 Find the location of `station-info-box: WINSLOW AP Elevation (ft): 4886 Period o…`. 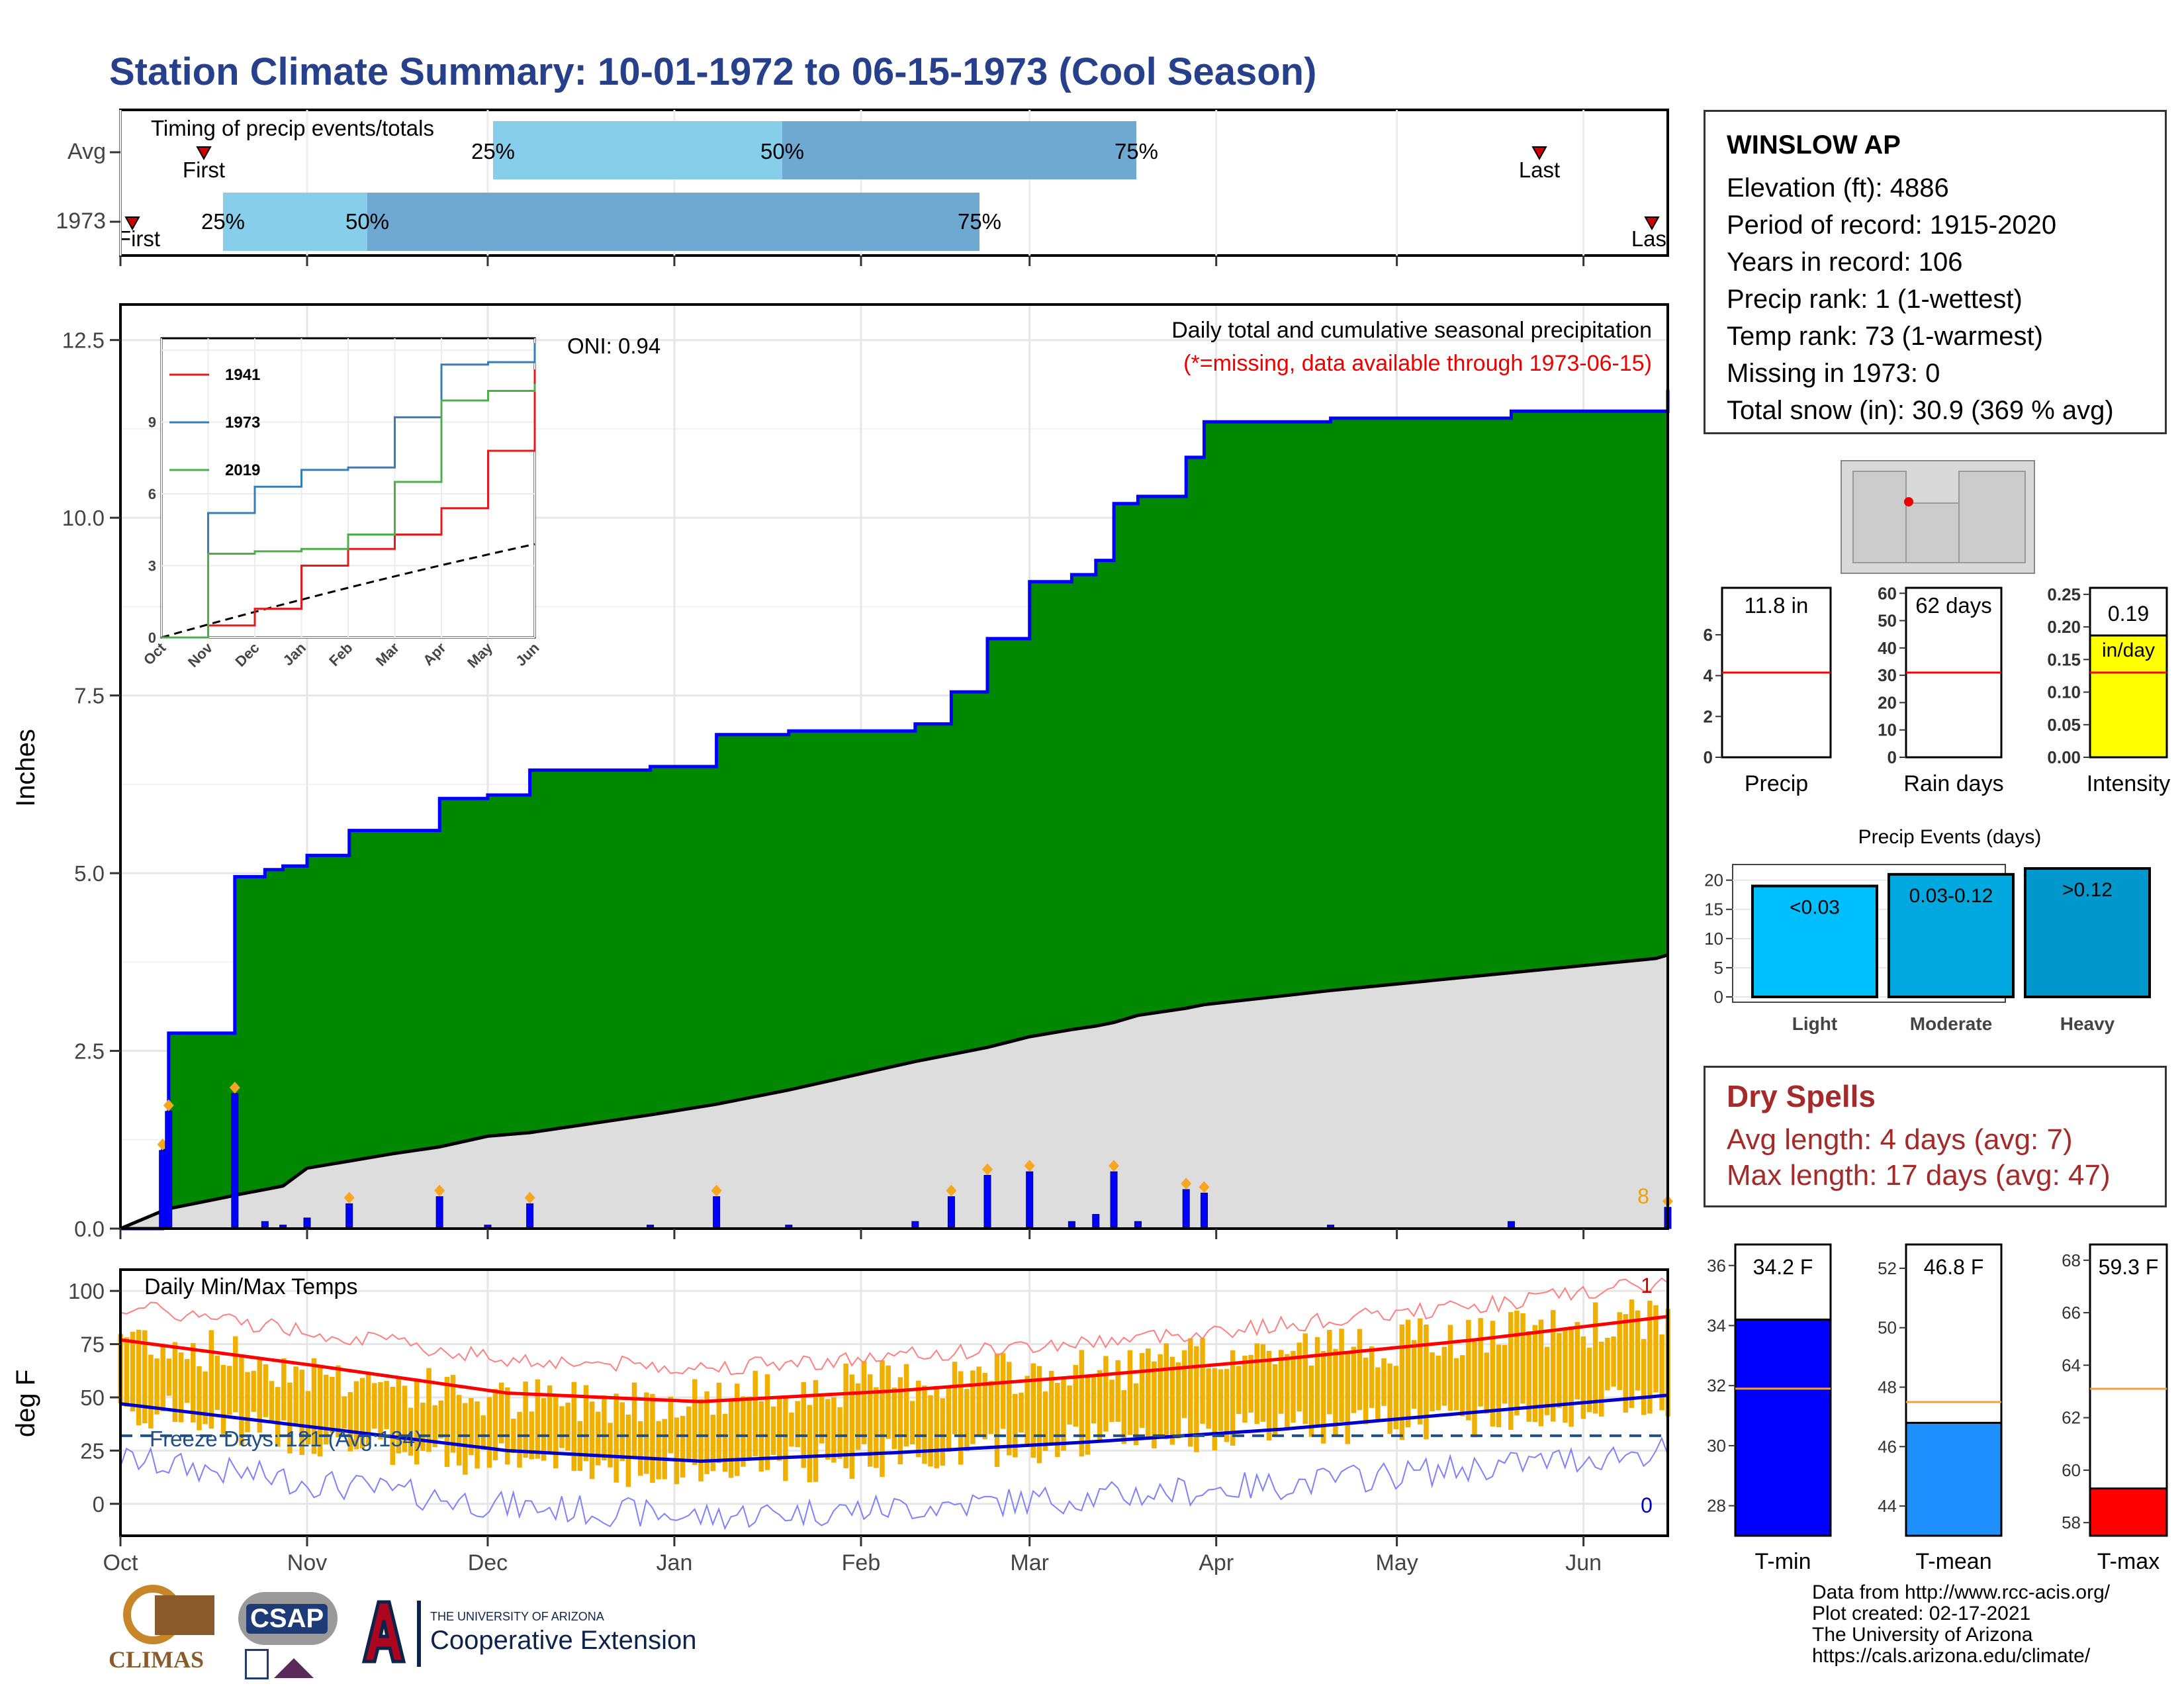

station-info-box: WINSLOW AP Elevation (ft): 4886 Period o… is located at coordinates (1935, 272).